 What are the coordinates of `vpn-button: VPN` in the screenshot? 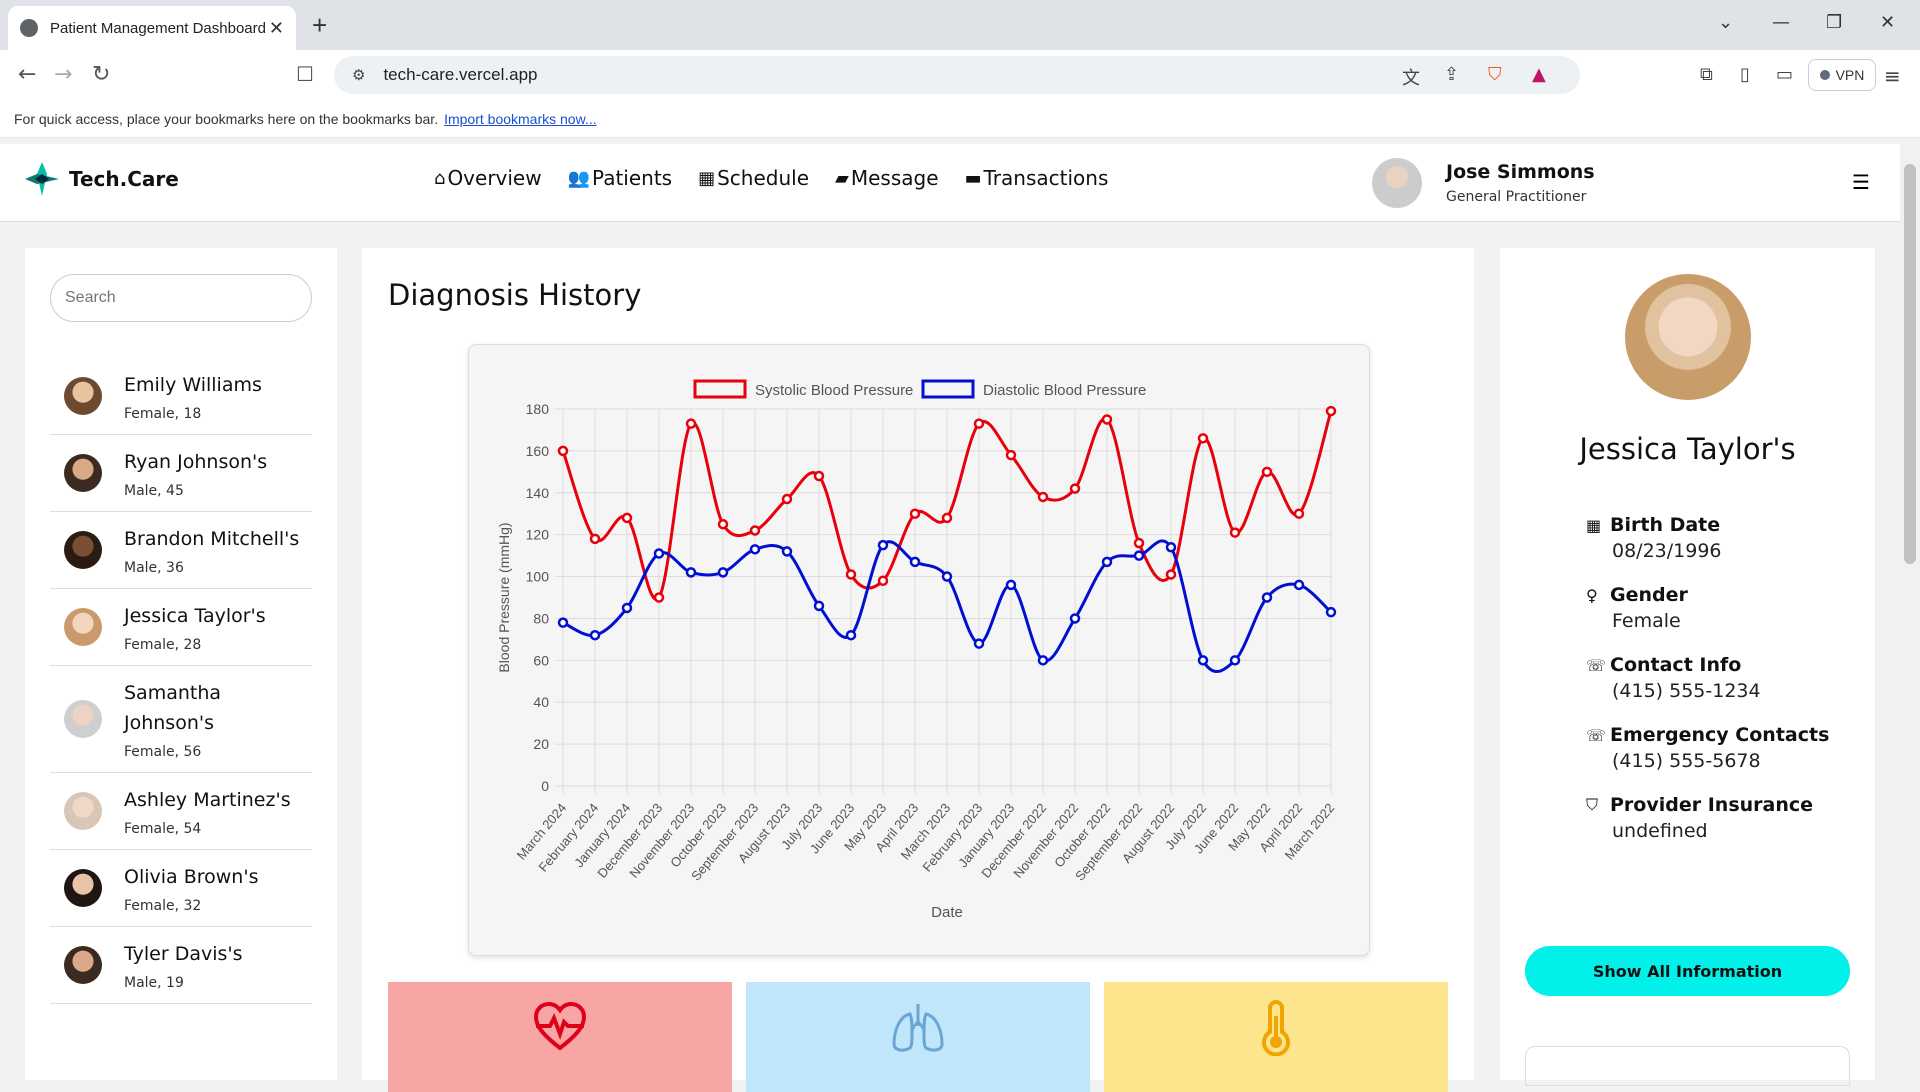 It's located at (1842, 75).